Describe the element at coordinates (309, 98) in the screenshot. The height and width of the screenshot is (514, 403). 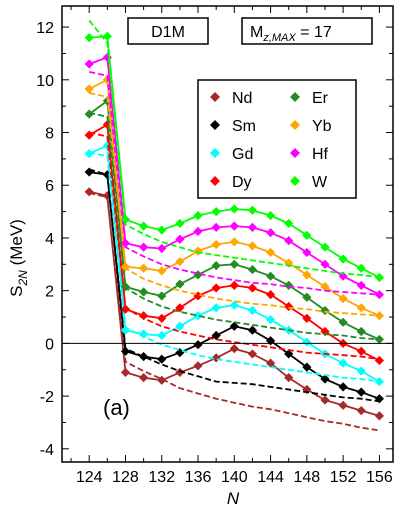
I see `legend-item-er: Er` at that location.